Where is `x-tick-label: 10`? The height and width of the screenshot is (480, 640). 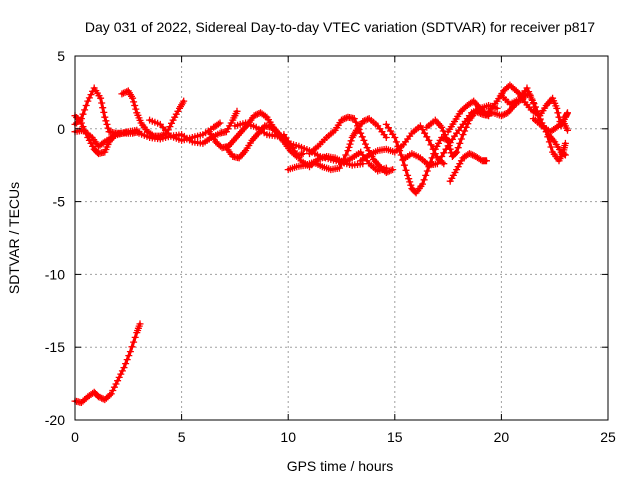 x-tick-label: 10 is located at coordinates (288, 437).